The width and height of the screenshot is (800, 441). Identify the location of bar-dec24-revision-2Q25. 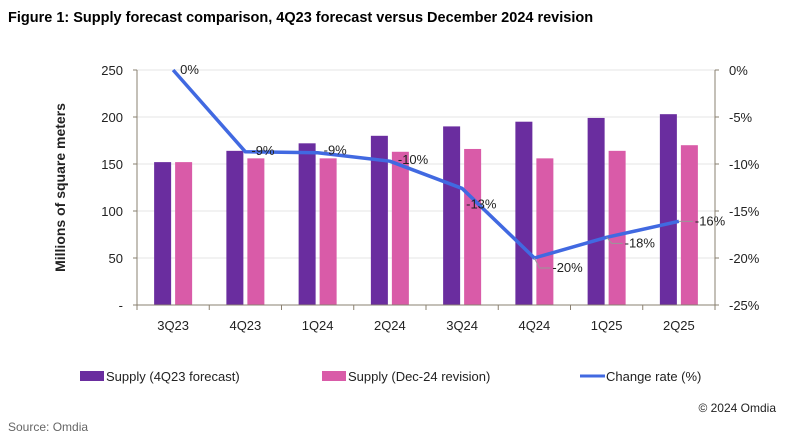
(689, 225).